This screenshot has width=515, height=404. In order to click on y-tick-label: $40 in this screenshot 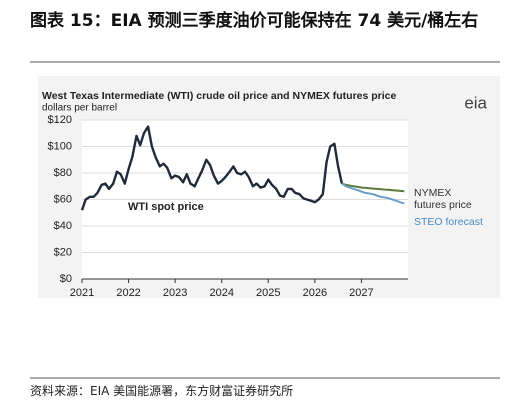, I will do `click(63, 226)`.